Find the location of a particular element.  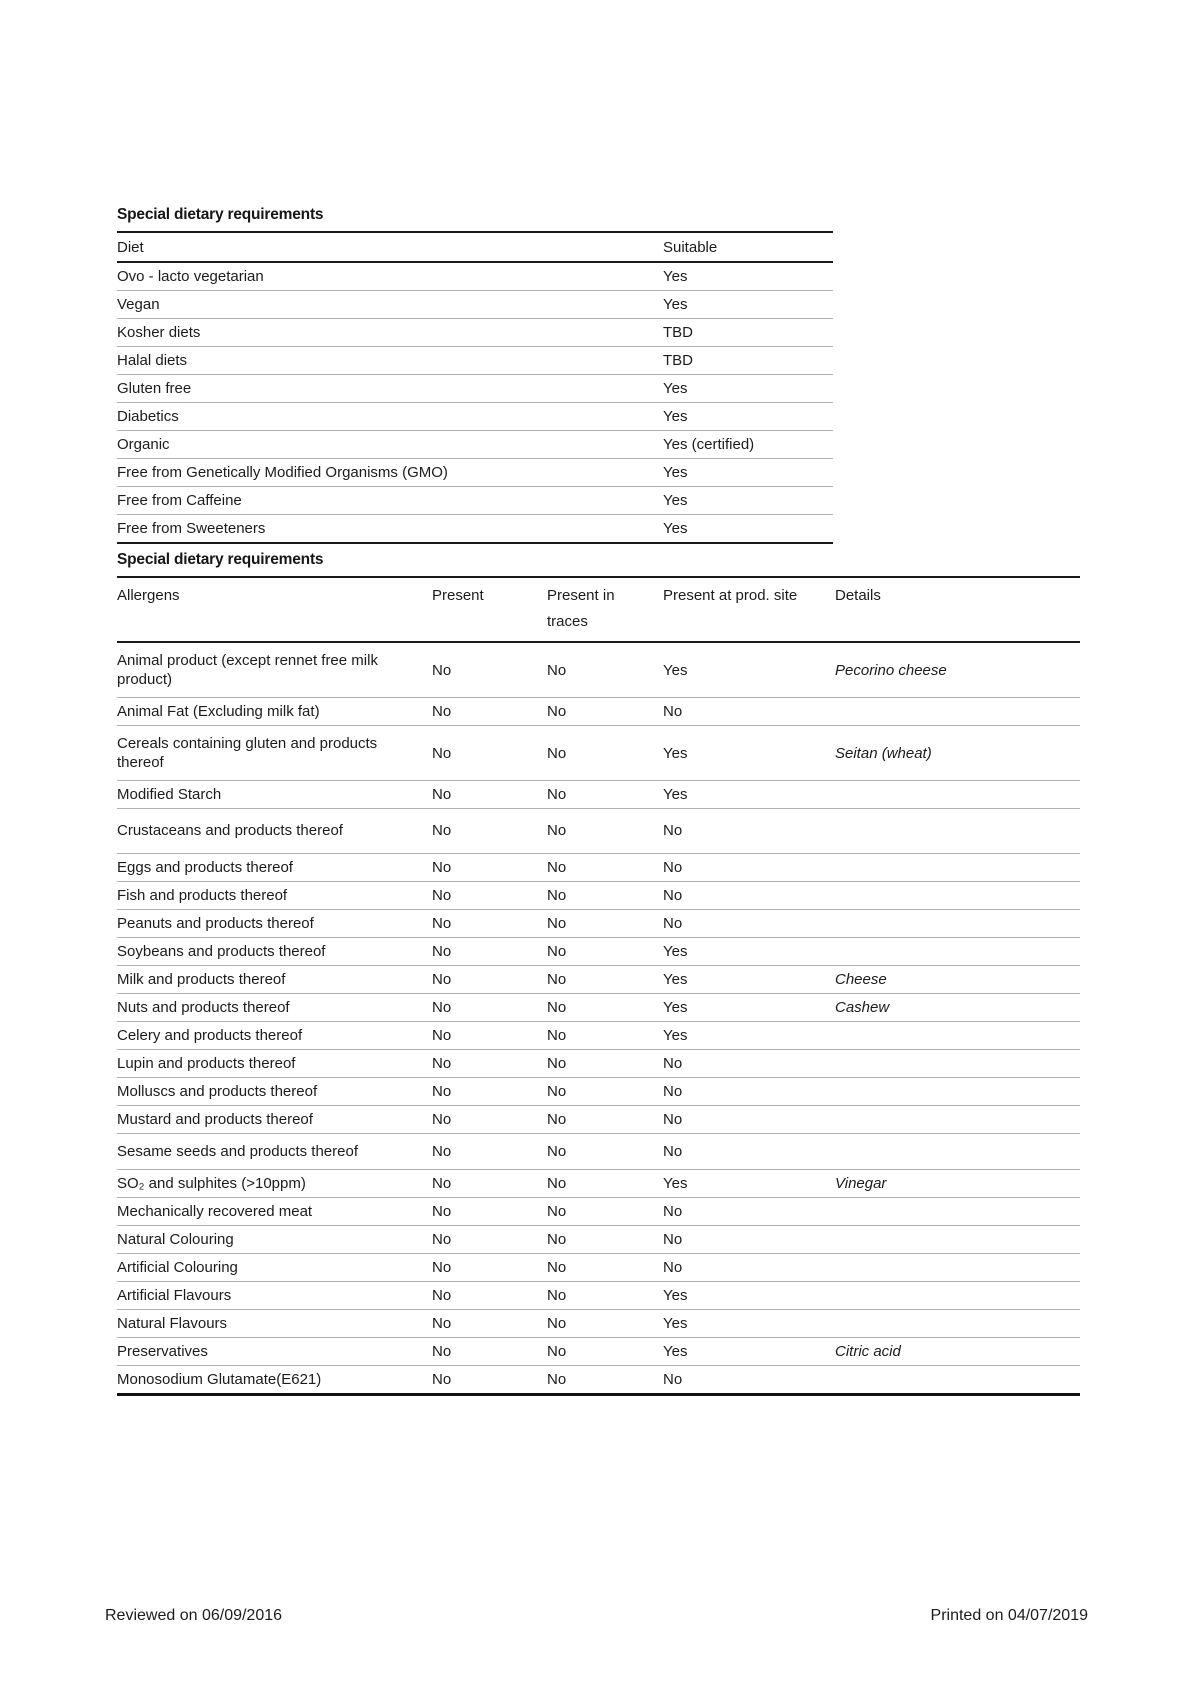

allergens-column-header: Allergens is located at coordinates (274, 610).